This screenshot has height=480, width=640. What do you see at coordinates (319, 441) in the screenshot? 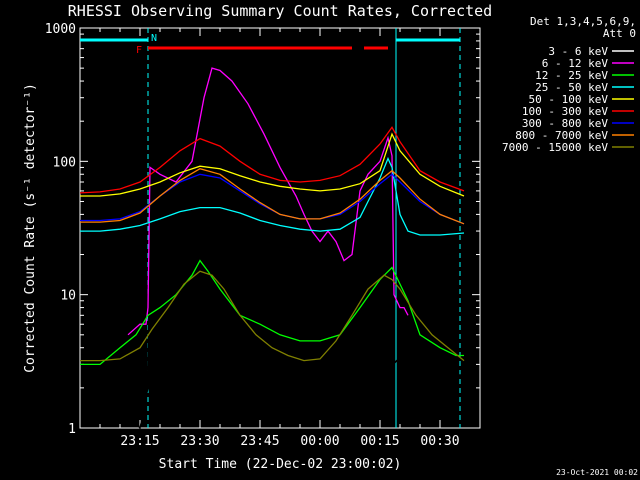
I see `x-tick-label: 00:00` at bounding box center [319, 441].